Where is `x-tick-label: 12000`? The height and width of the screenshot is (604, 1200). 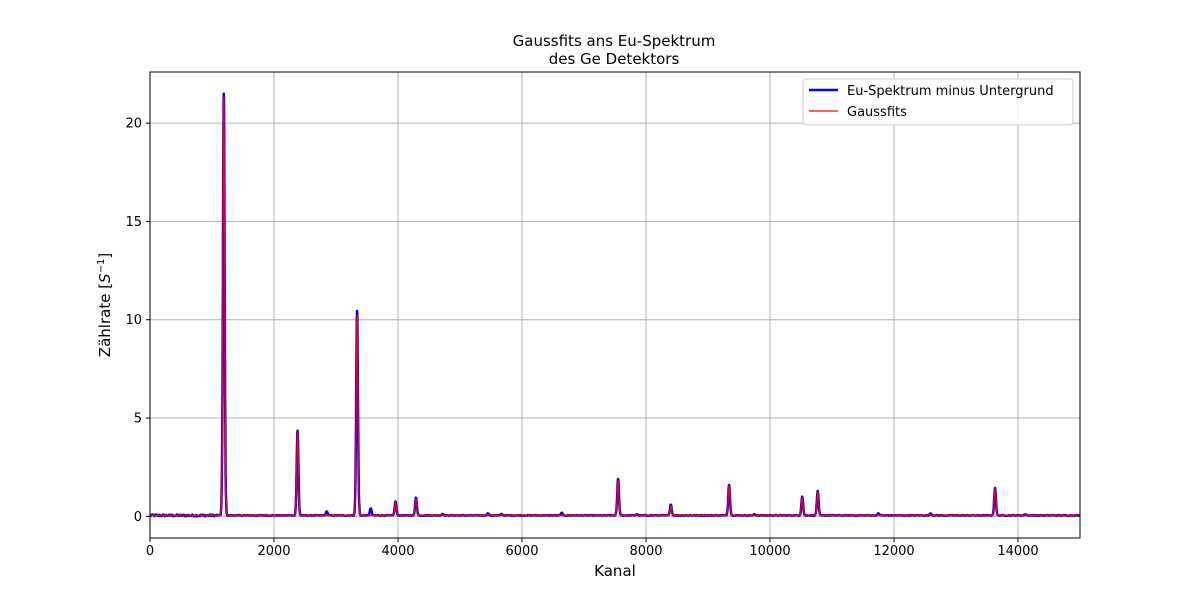 x-tick-label: 12000 is located at coordinates (893, 551).